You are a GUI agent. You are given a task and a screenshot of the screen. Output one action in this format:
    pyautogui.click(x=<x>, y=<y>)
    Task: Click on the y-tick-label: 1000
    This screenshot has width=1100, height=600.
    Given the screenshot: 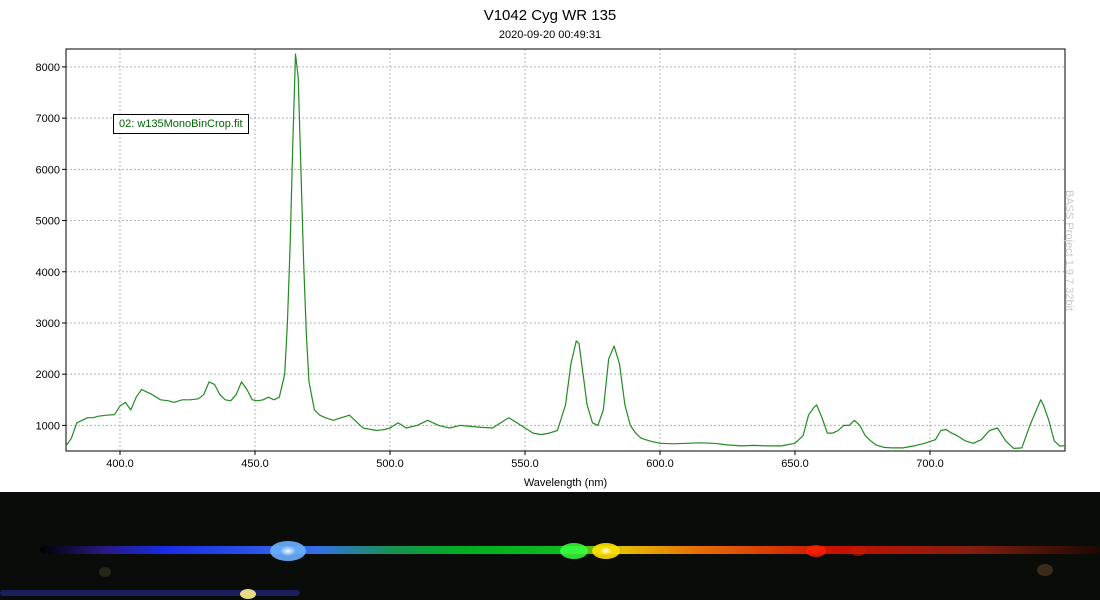 What is the action you would take?
    pyautogui.click(x=48, y=426)
    